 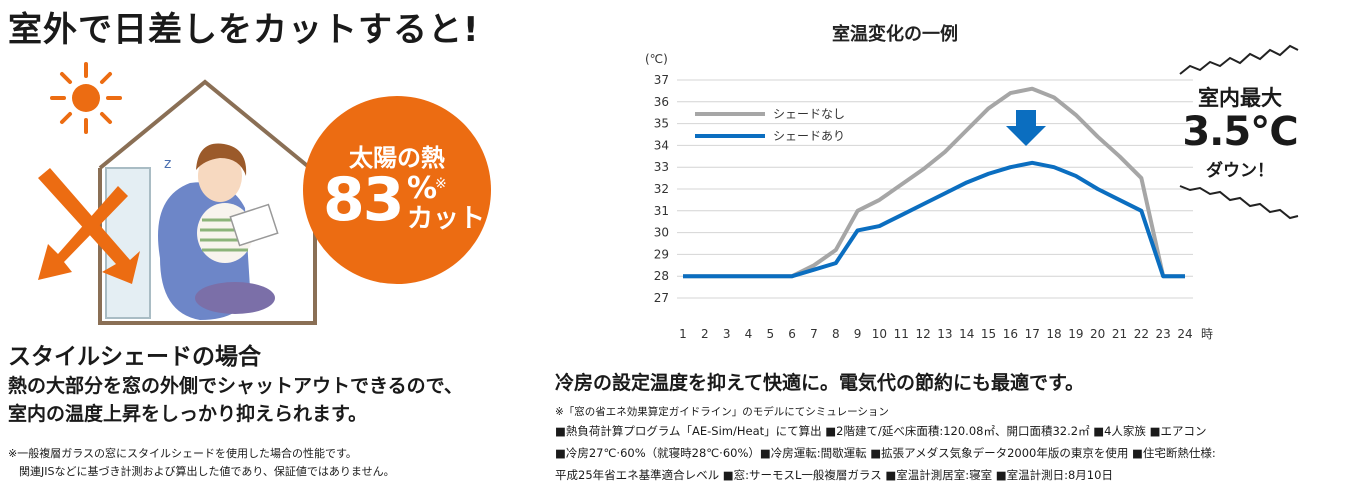 What do you see at coordinates (661, 102) in the screenshot?
I see `y-tick-label: 36` at bounding box center [661, 102].